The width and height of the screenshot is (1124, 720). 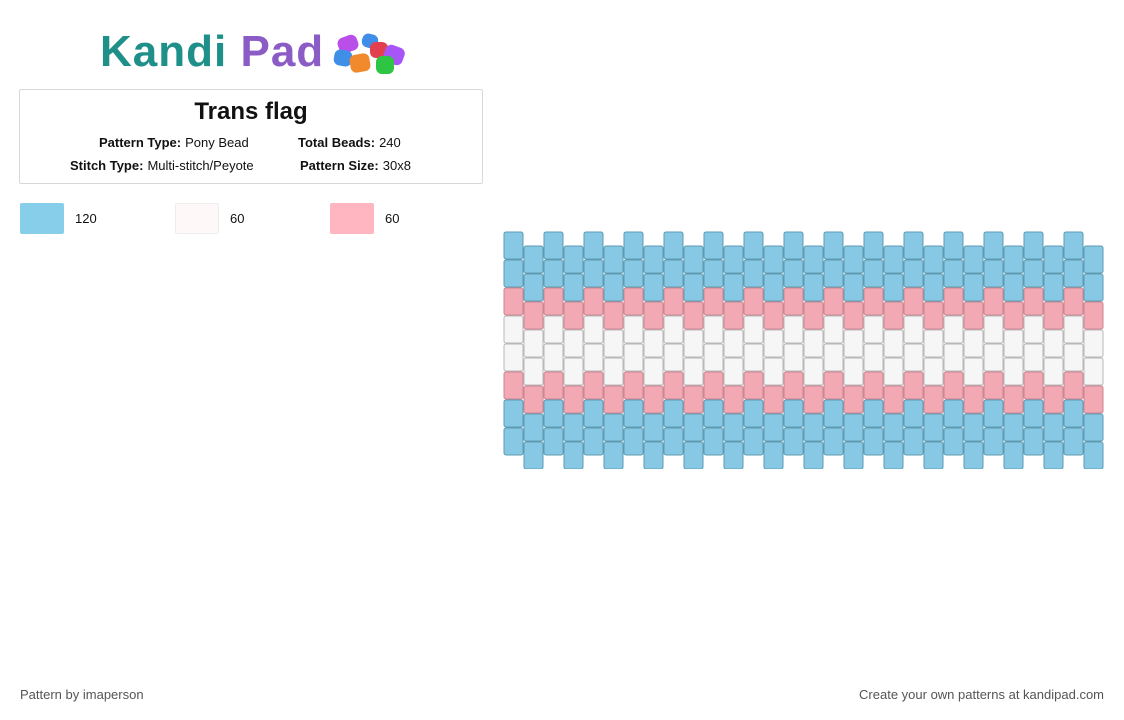 What do you see at coordinates (713, 329) in the screenshot?
I see `bead-white-c10-r3` at bounding box center [713, 329].